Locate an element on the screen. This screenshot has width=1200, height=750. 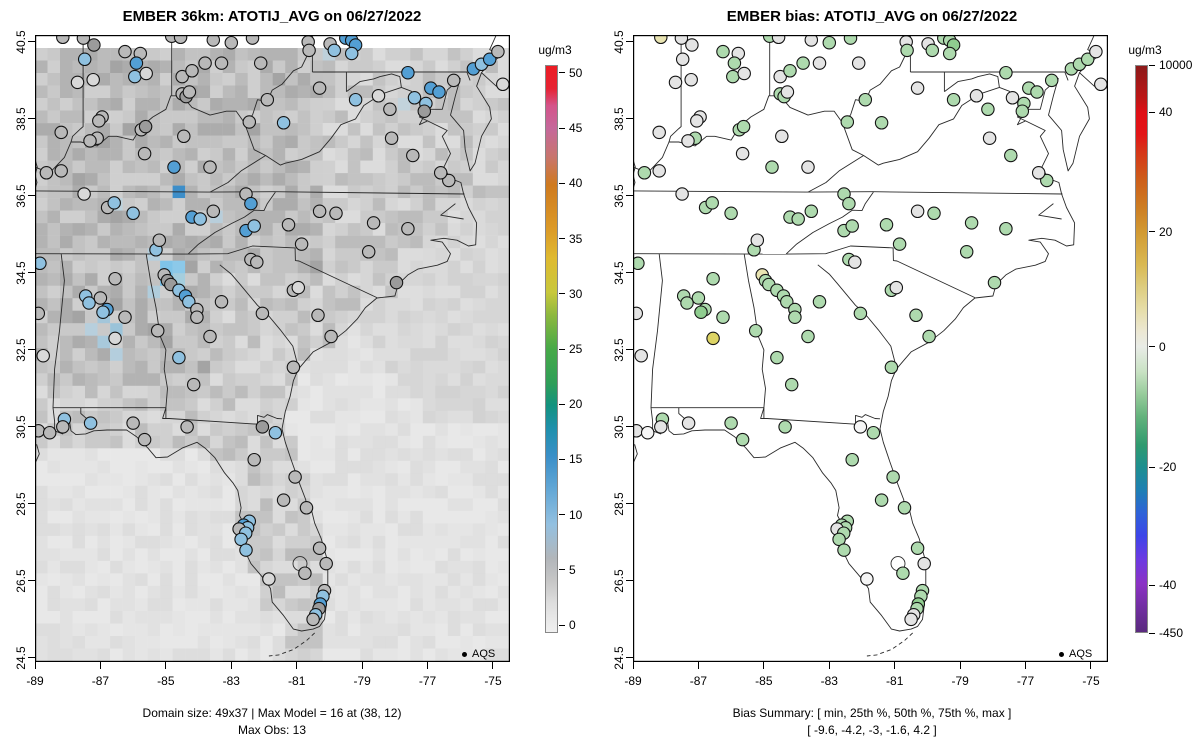
bias-colorbar-gradient is located at coordinates (1141, 349).